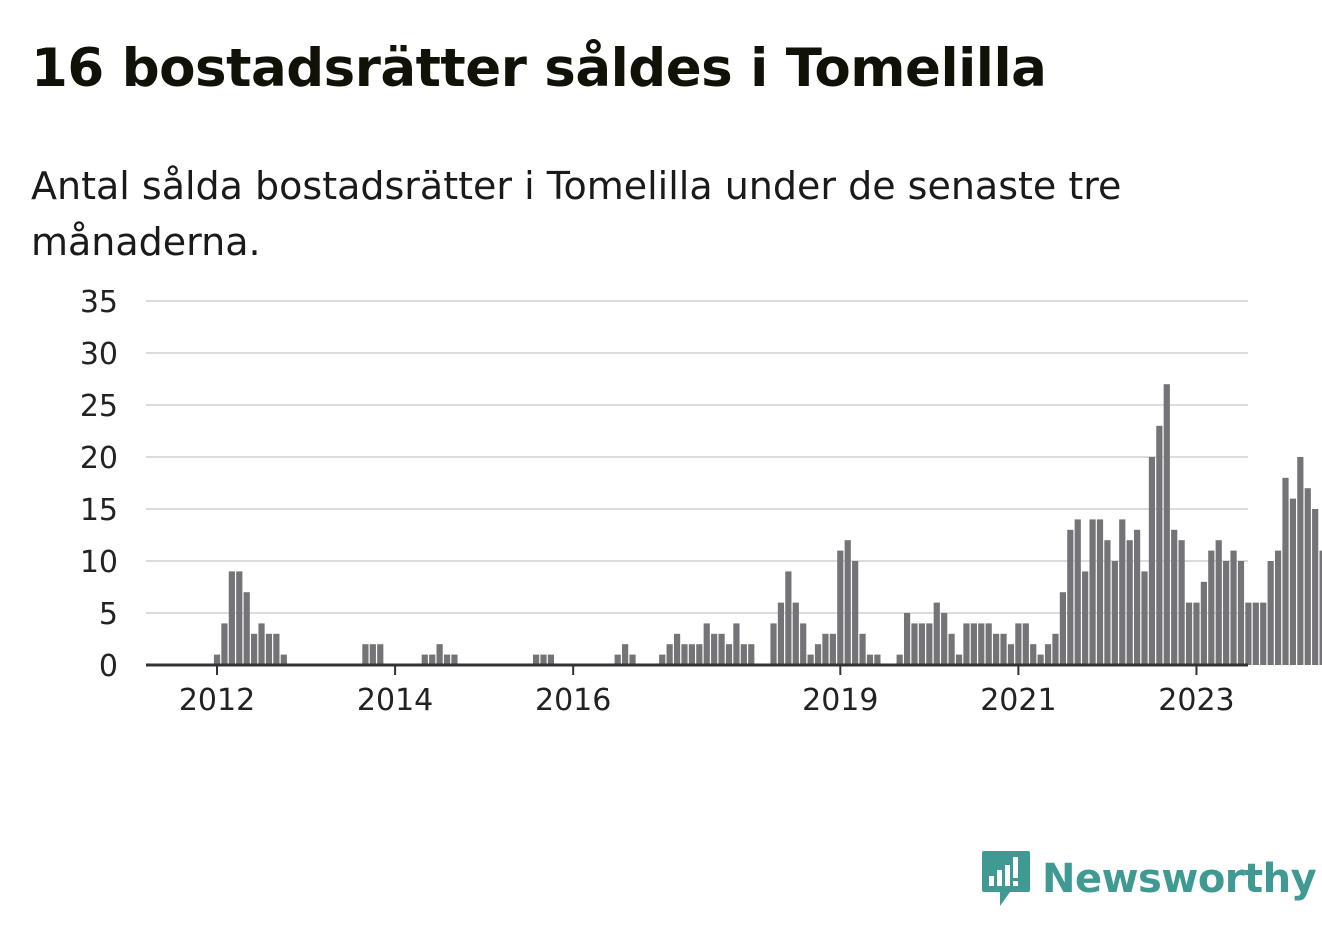  What do you see at coordinates (573, 700) in the screenshot?
I see `x-tick-label: 2016` at bounding box center [573, 700].